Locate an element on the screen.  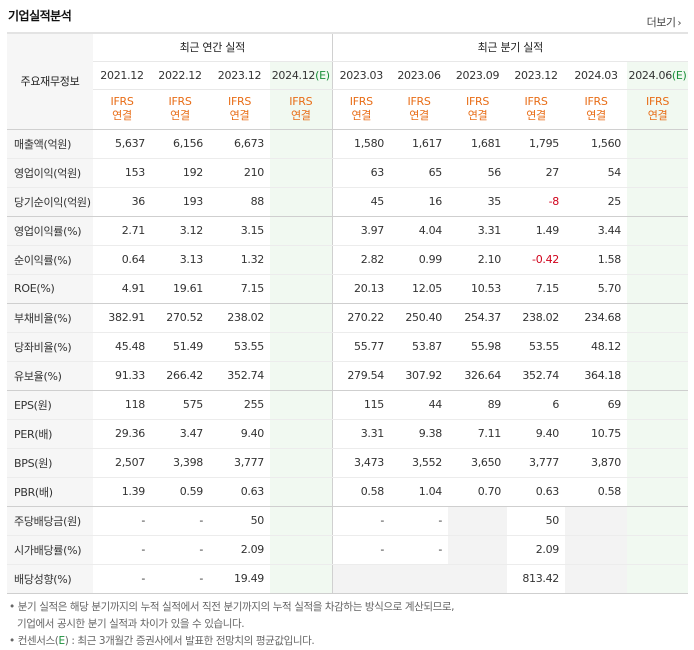
table-cell: 4.91 is located at coordinates (122, 289).